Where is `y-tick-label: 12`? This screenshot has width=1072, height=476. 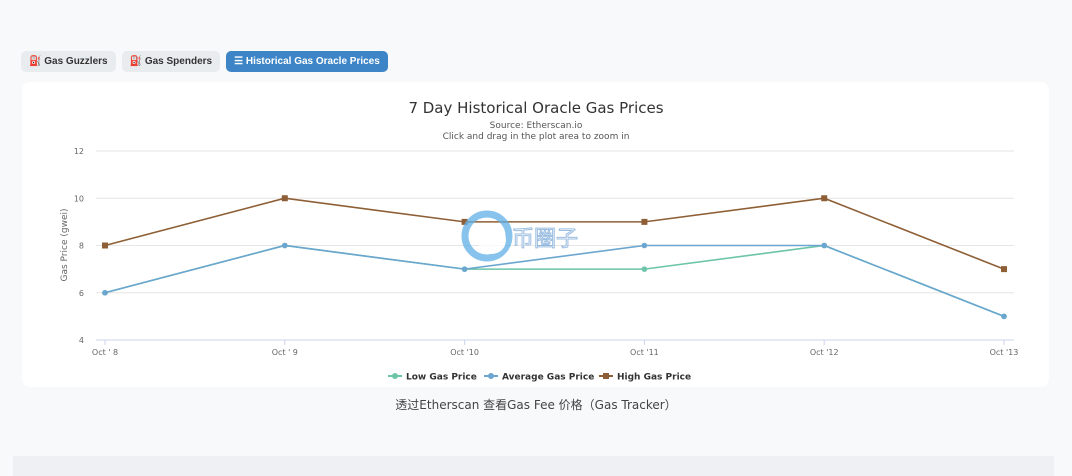
y-tick-label: 12 is located at coordinates (79, 151).